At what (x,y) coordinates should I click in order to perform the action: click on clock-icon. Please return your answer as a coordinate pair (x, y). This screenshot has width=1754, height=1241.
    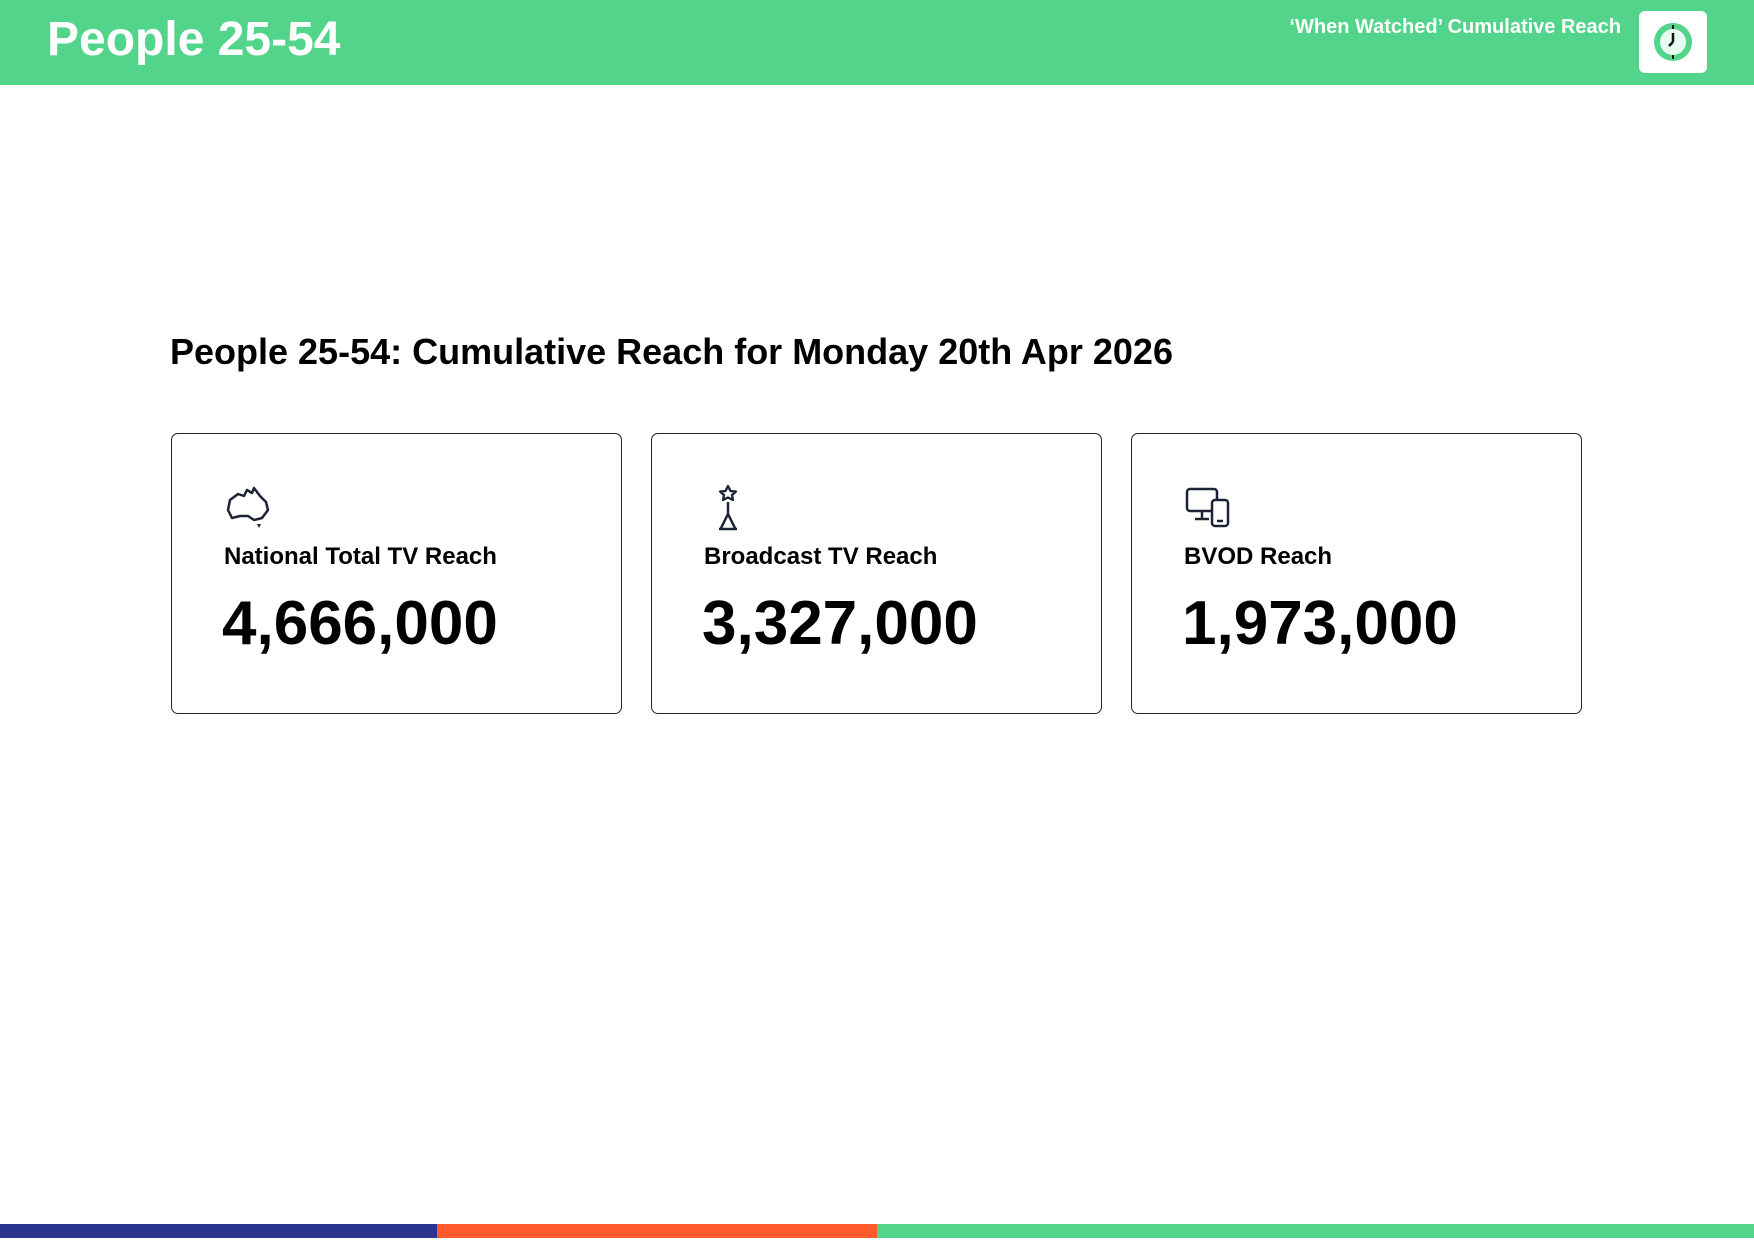
    Looking at the image, I should click on (1673, 42).